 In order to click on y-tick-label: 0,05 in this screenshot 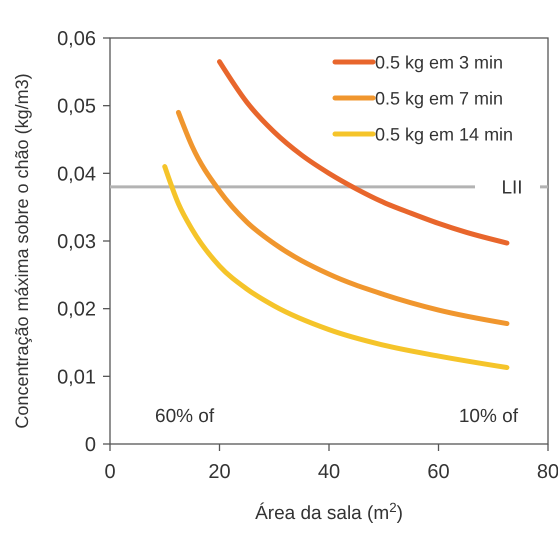, I will do `click(76, 107)`.